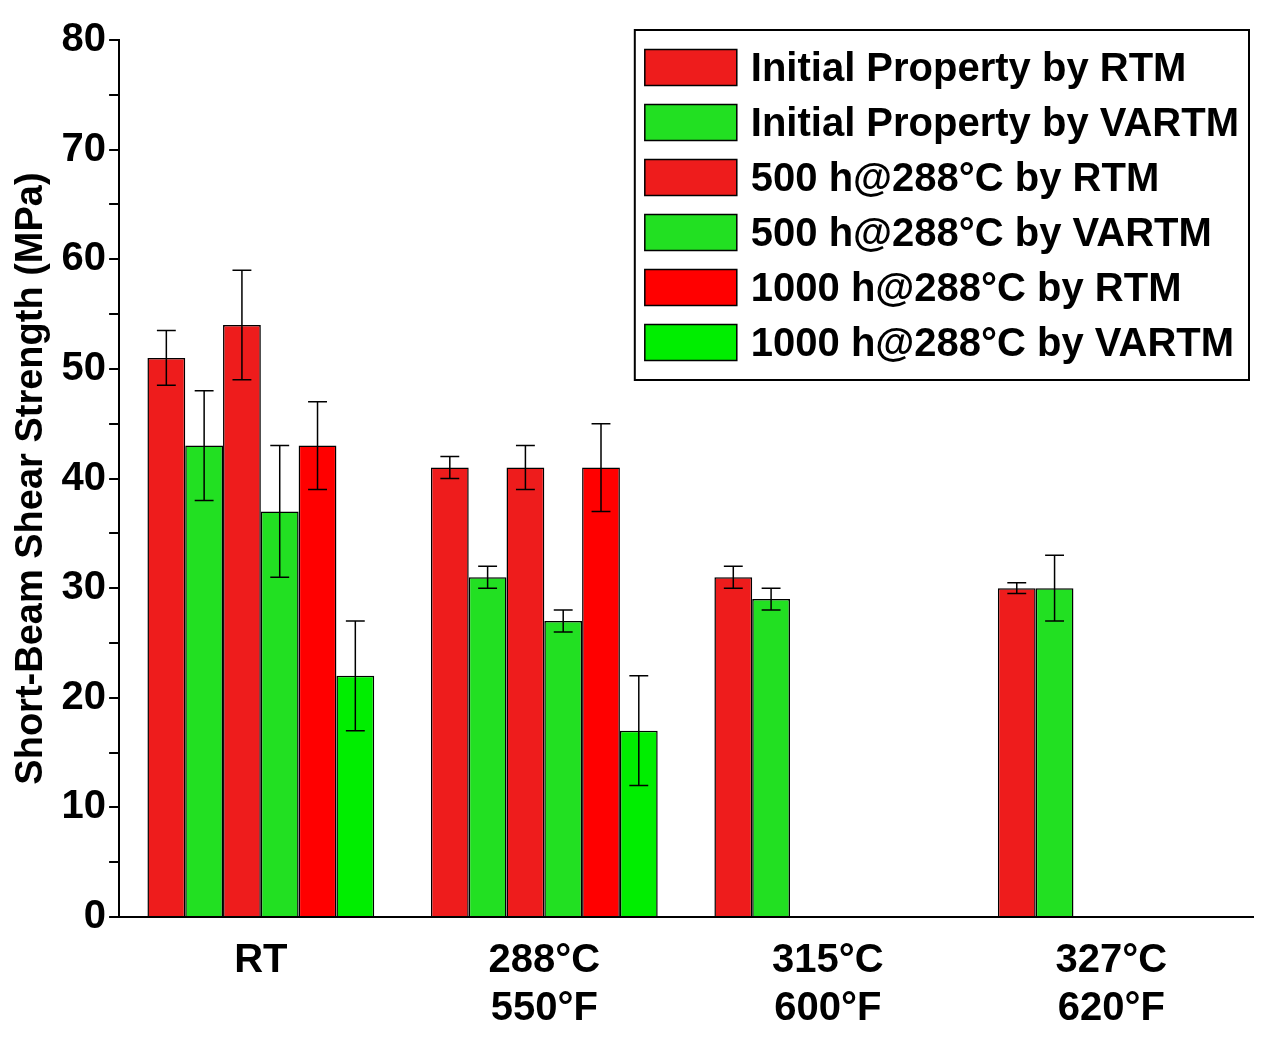 The height and width of the screenshot is (1048, 1268). Describe the element at coordinates (29, 478) in the screenshot. I see `y-axis-title: Short-Beam Shear Strength (MPa)` at that location.